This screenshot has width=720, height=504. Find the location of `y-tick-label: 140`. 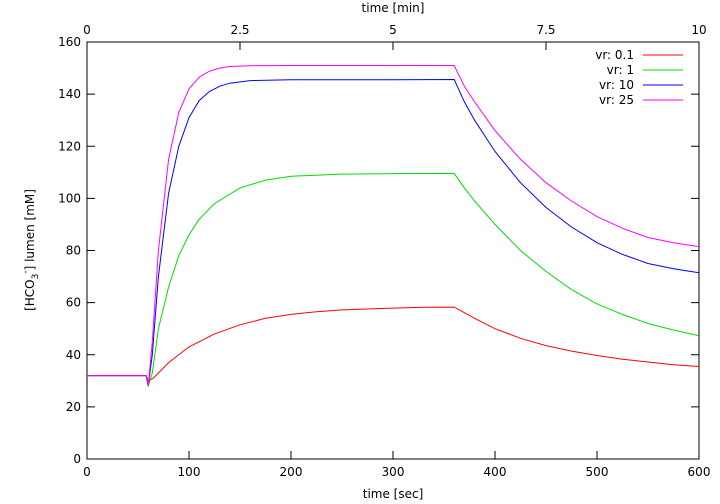

y-tick-label: 140 is located at coordinates (69, 94).